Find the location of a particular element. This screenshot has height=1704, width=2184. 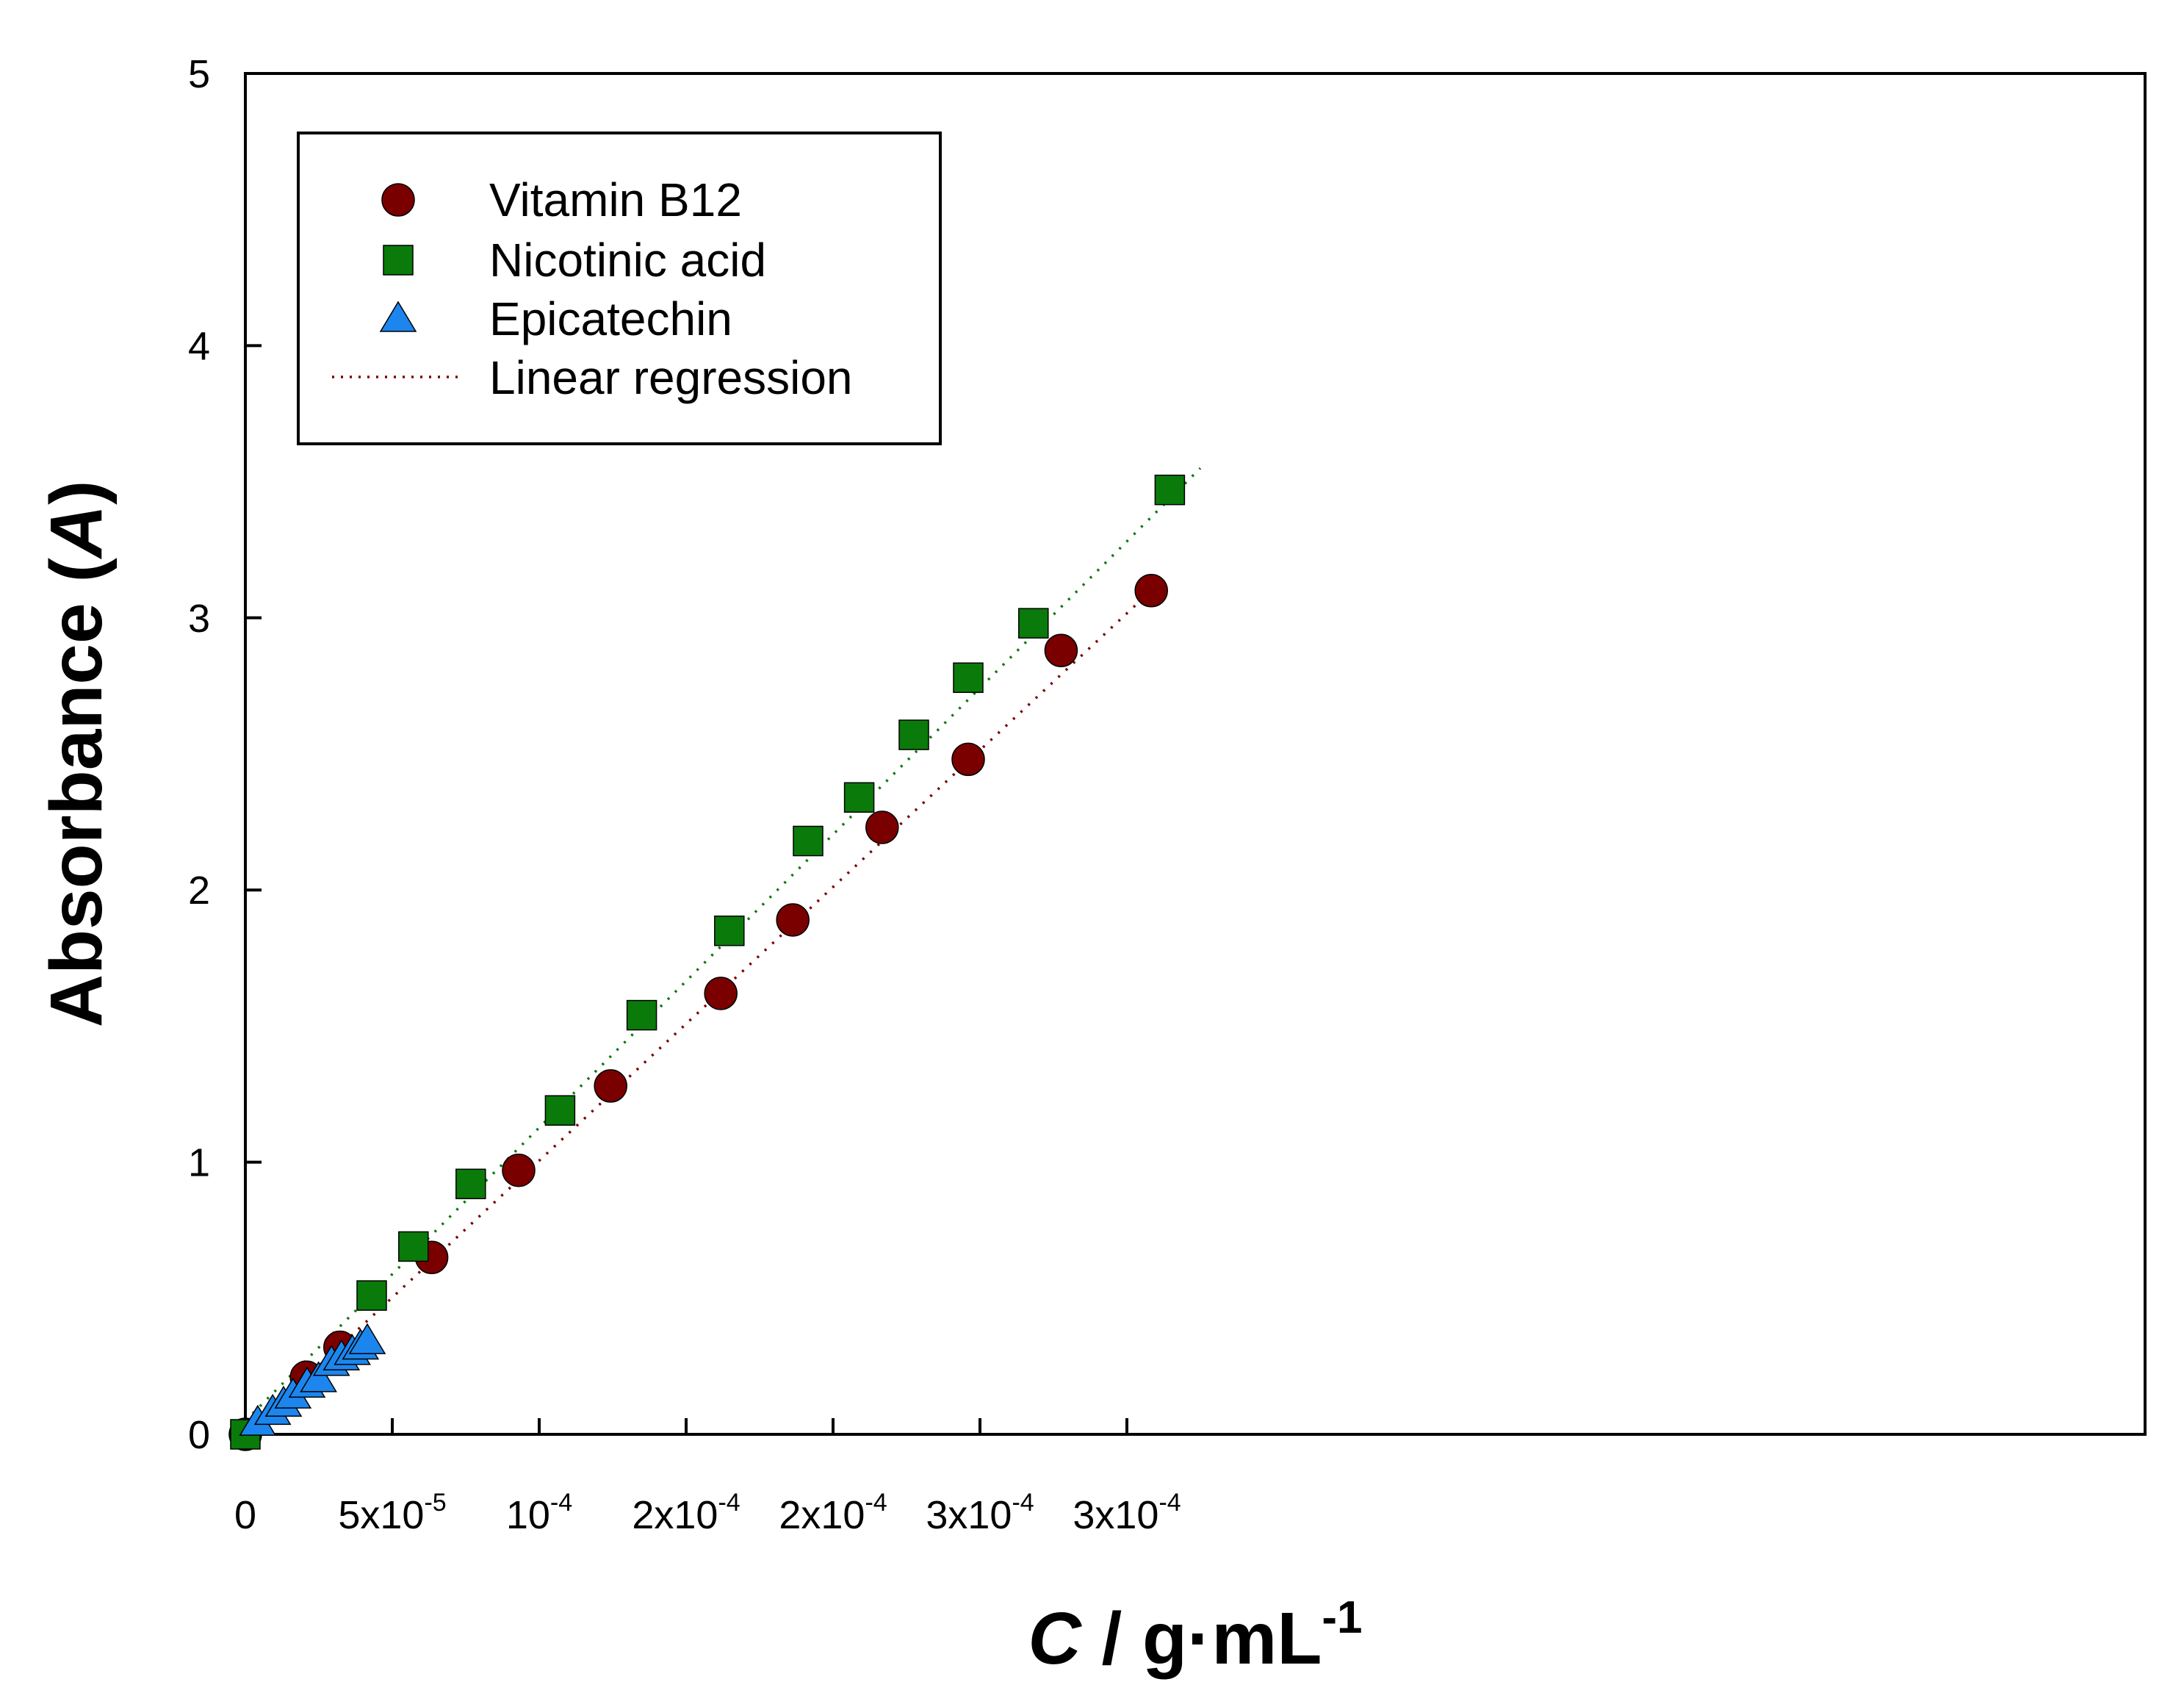

legend-marker-nicotinic-acid is located at coordinates (399, 261).